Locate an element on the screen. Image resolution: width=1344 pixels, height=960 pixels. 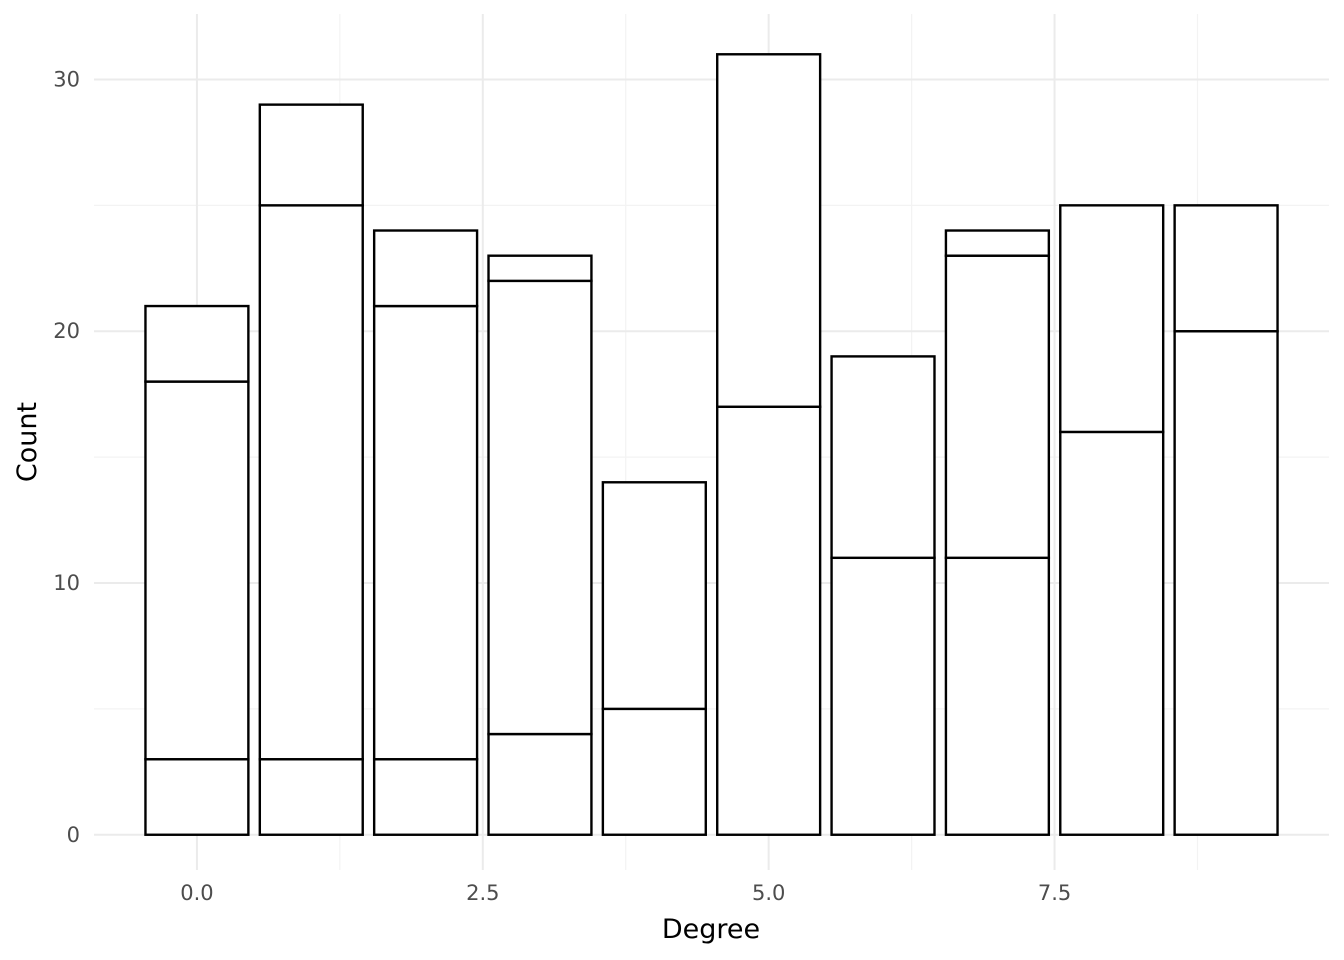
y-tick-label: 20 is located at coordinates (66, 331).